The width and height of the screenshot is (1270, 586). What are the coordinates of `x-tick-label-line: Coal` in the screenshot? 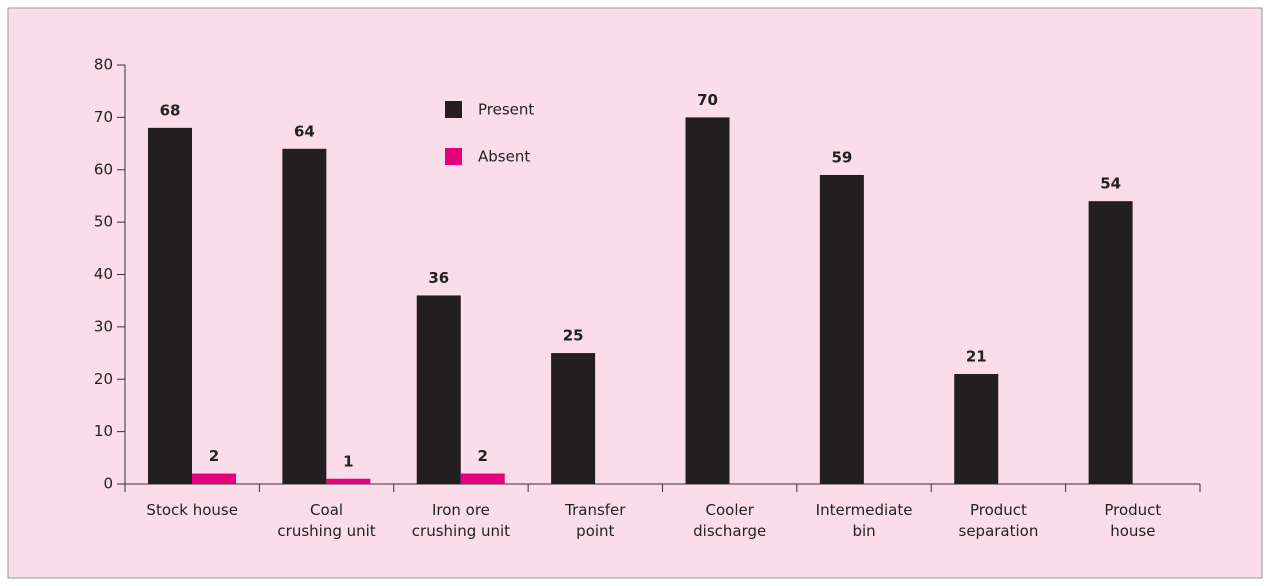 It's located at (326, 510).